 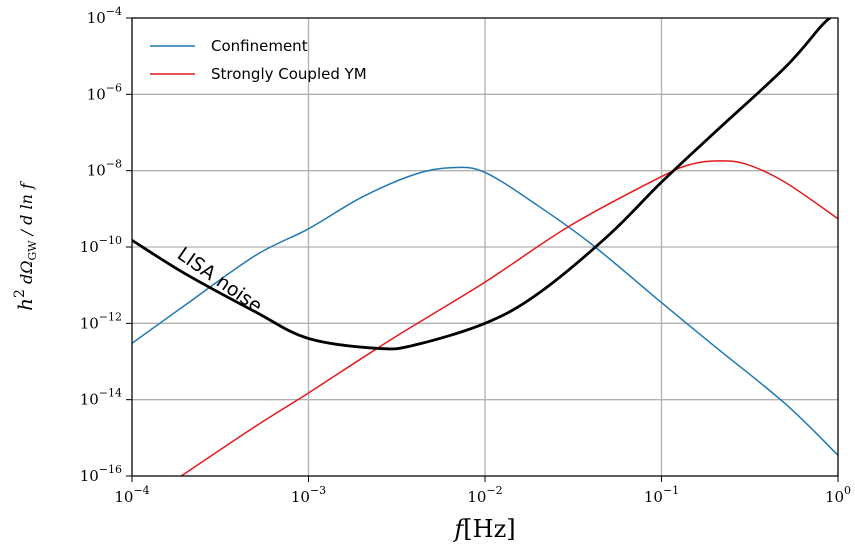 I want to click on legend-label-strongly-coupled-ym: Strongly Coupled YM, so click(x=289, y=74).